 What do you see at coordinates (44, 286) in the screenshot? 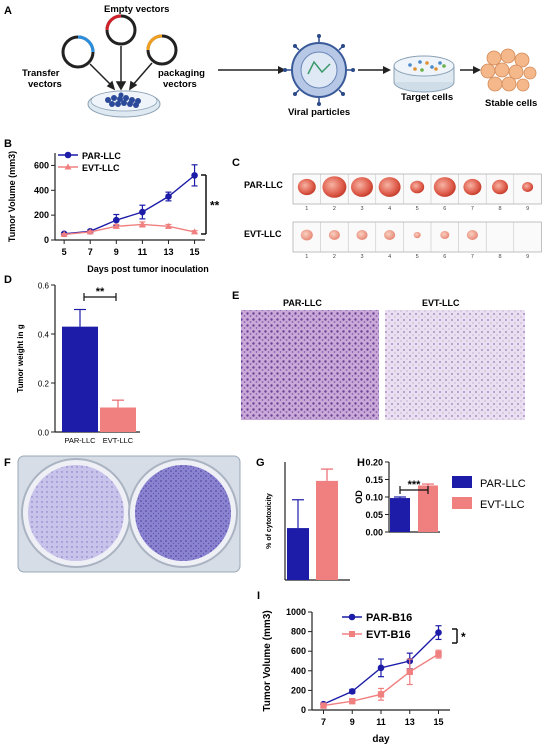
I see `y-tick-label: 0.6` at bounding box center [44, 286].